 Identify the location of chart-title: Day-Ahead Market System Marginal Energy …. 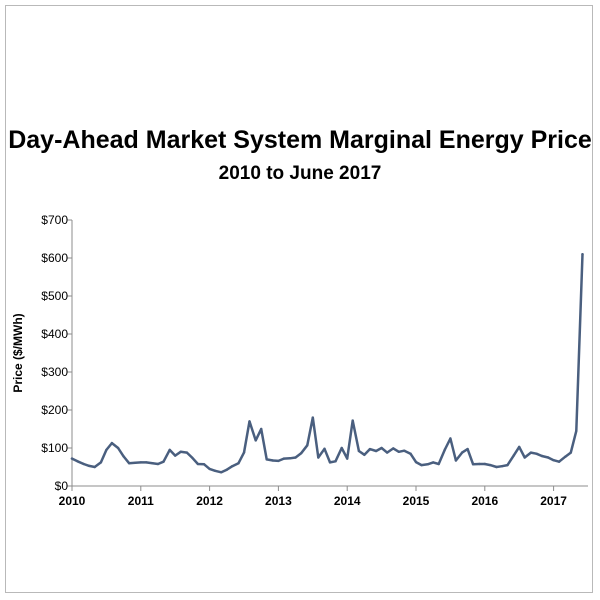
(300, 140).